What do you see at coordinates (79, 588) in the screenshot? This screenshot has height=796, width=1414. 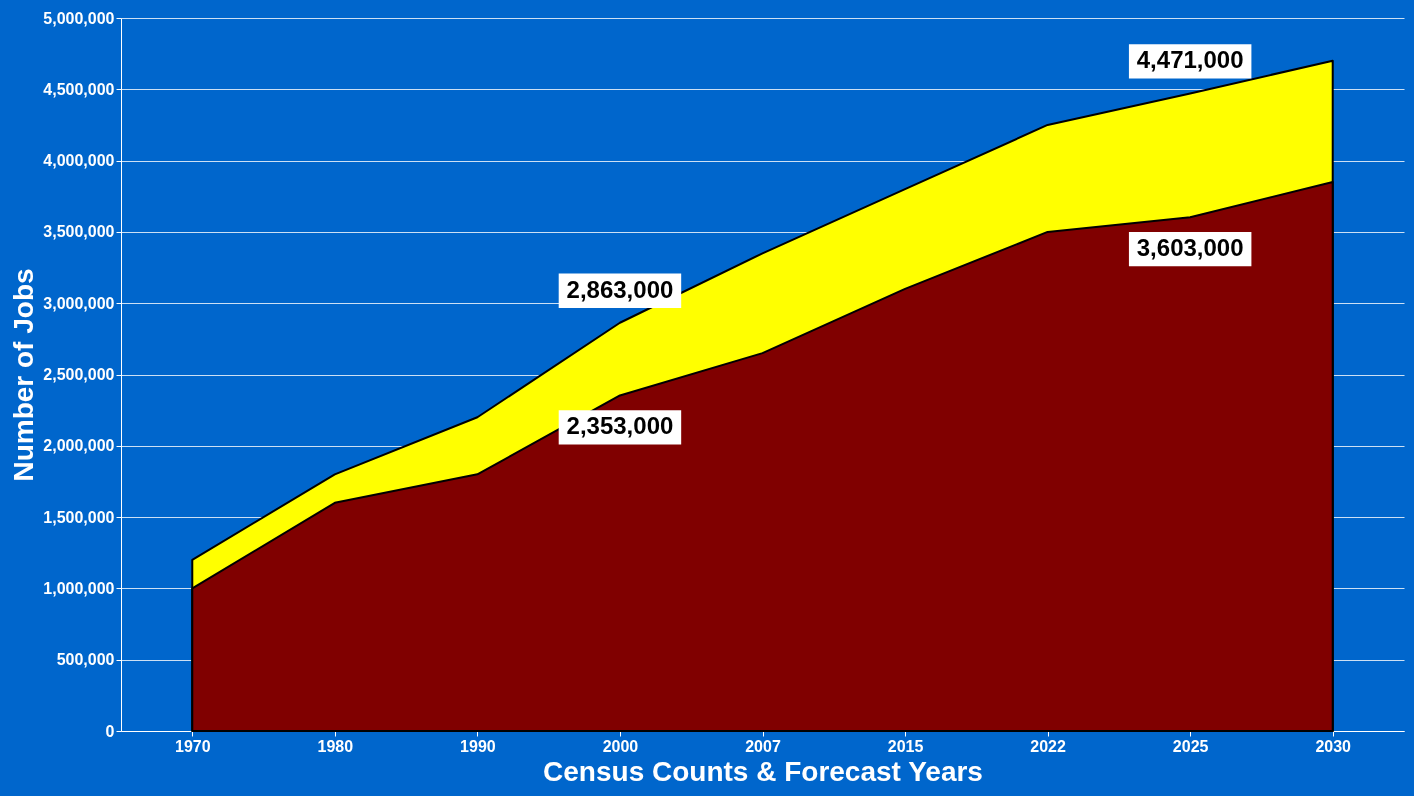 I see `y-tick-label: 1,000,000` at bounding box center [79, 588].